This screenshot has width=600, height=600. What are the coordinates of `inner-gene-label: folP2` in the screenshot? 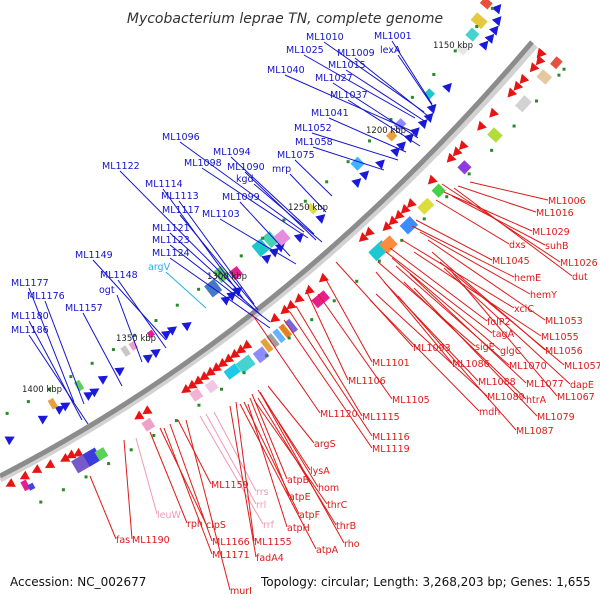 It's located at (499, 322).